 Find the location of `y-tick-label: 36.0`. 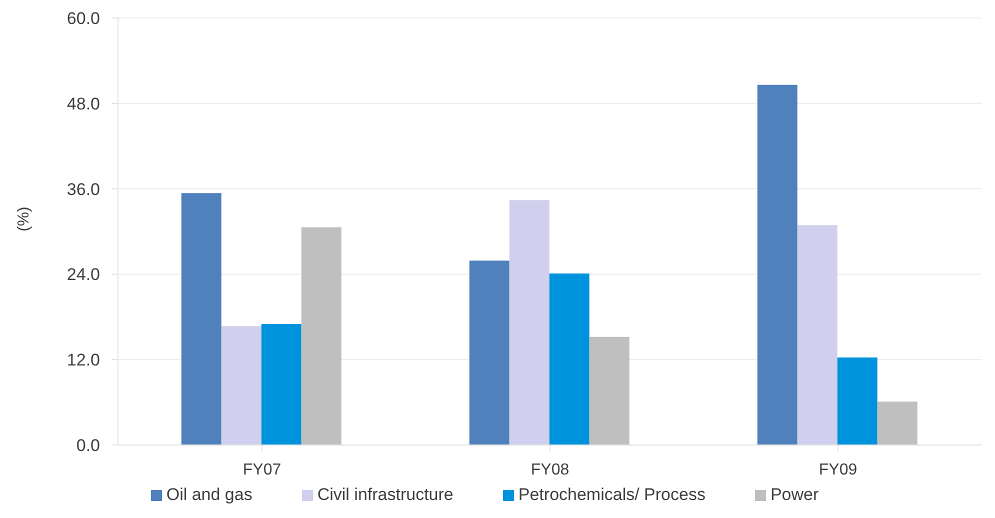

y-tick-label: 36.0 is located at coordinates (83, 189).